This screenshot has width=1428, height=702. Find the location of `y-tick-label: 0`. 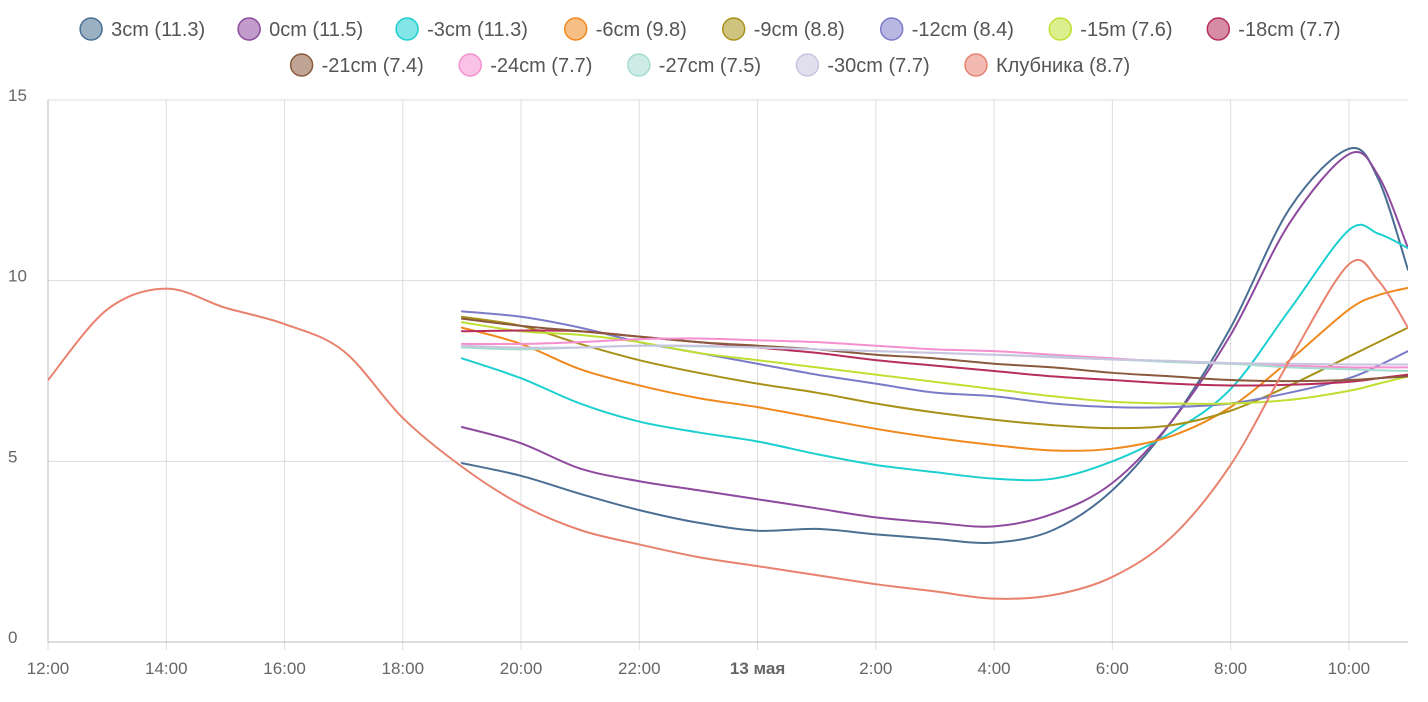

y-tick-label: 0 is located at coordinates (12, 637).